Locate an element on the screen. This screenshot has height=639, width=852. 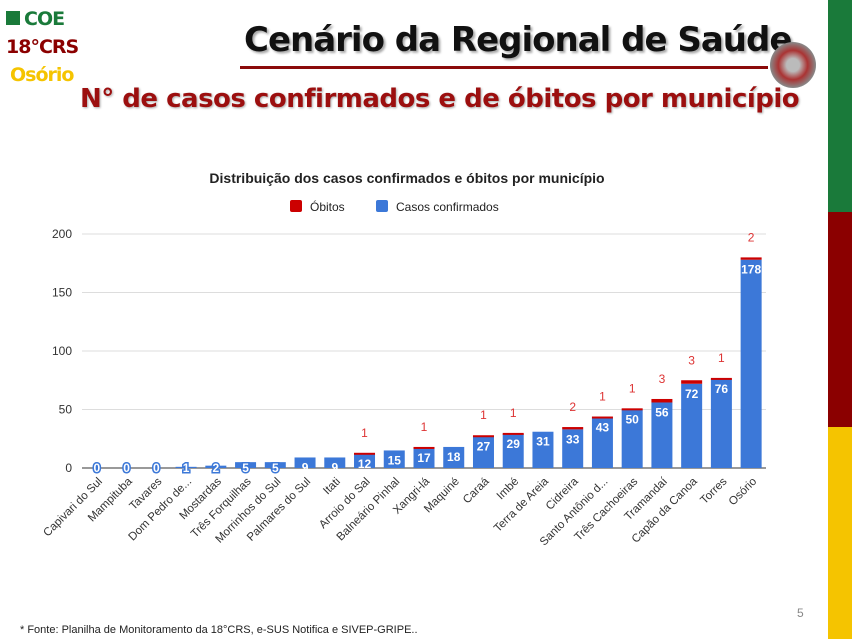
cases-label: 76 is located at coordinates (722, 389).